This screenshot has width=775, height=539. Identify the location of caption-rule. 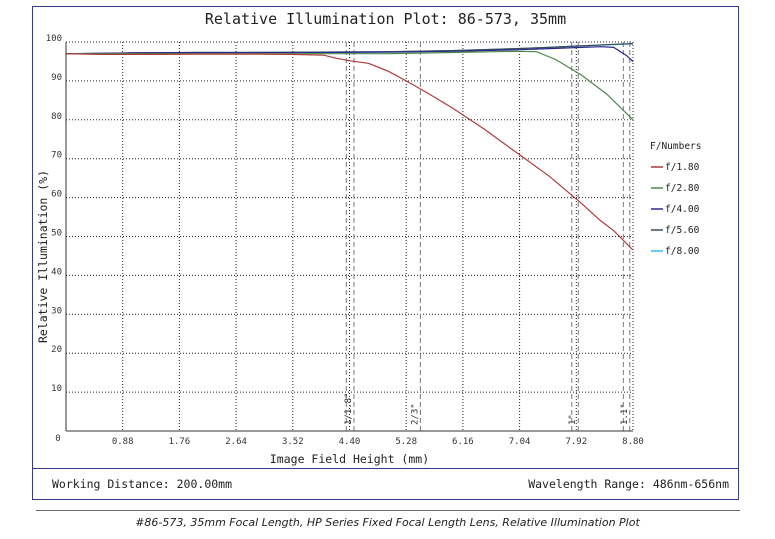
(388, 510).